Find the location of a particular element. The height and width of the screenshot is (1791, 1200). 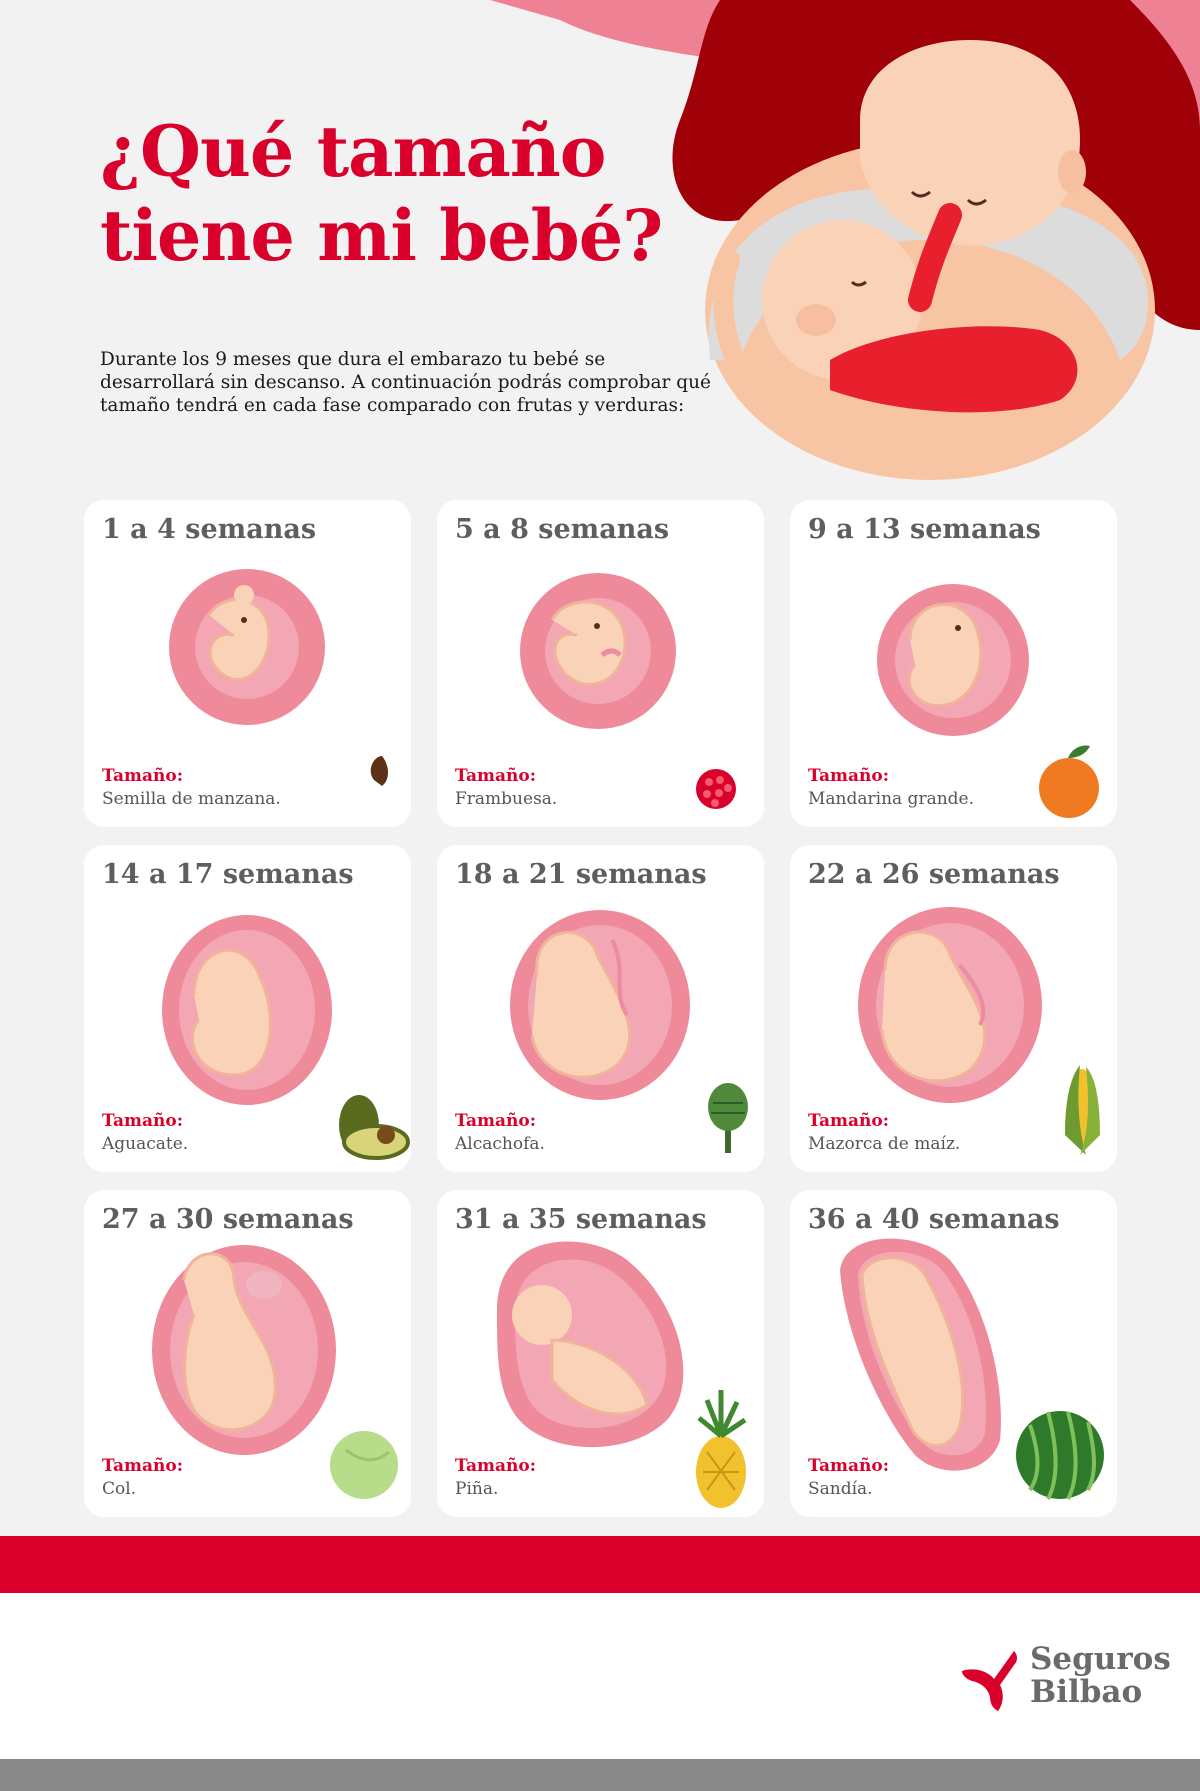

stage-card: 5 a 8 semanas Tamaño: Frambuesa. is located at coordinates (600, 663).